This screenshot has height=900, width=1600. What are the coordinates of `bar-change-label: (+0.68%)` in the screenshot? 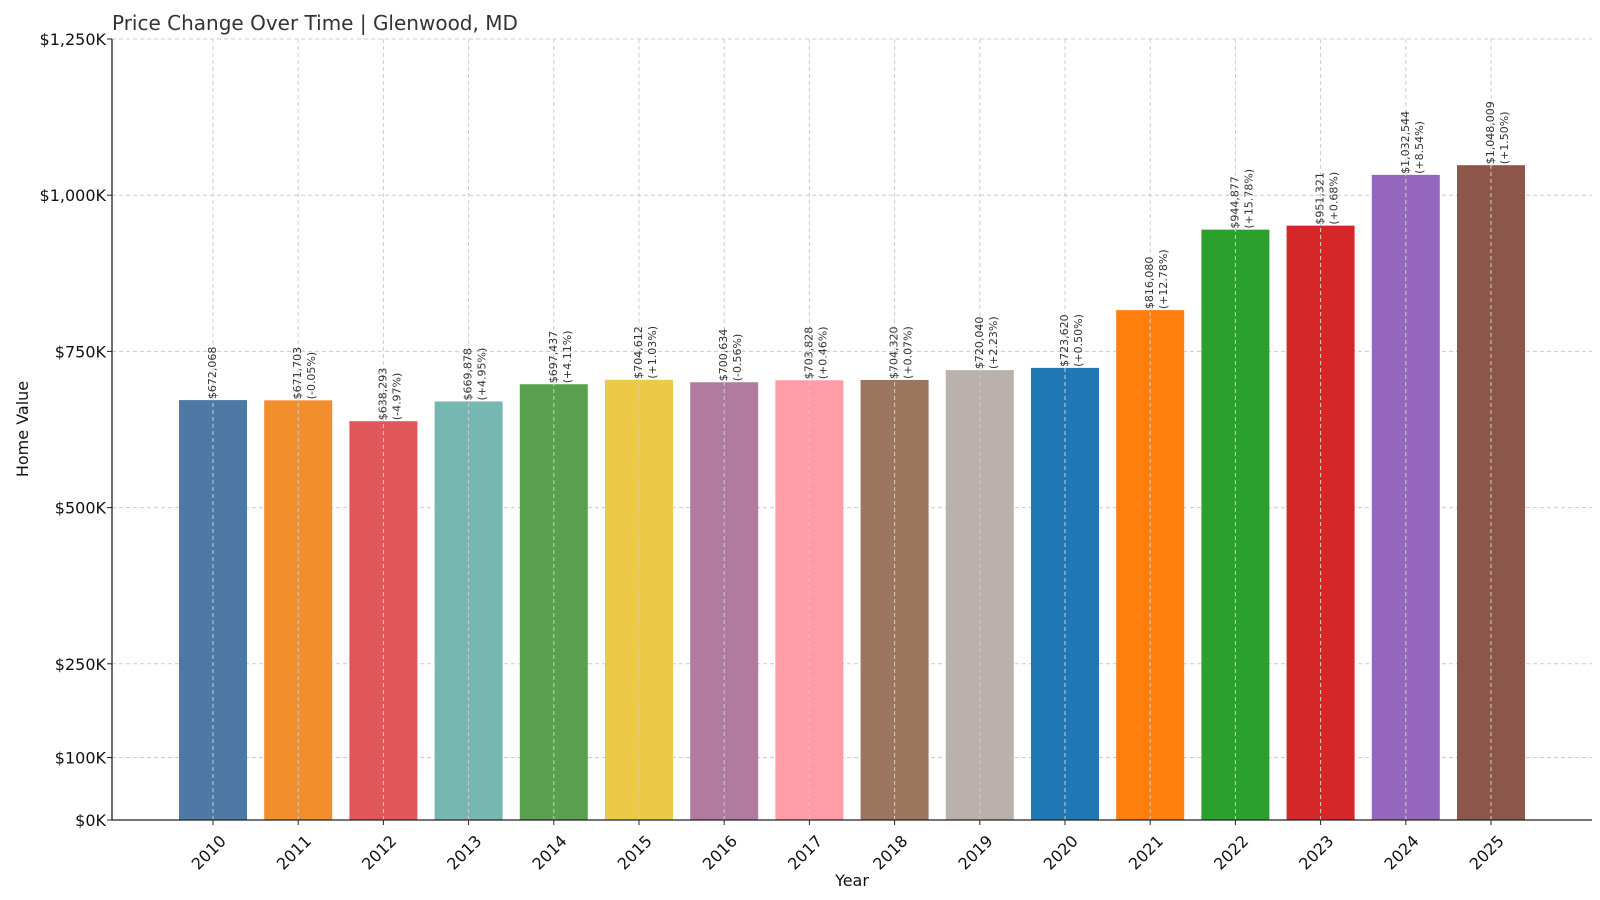 It's located at (1334, 198).